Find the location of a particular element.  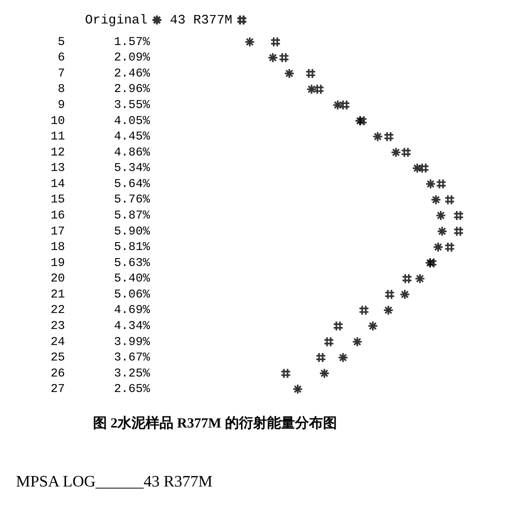

data-label: 1.57% is located at coordinates (132, 41).